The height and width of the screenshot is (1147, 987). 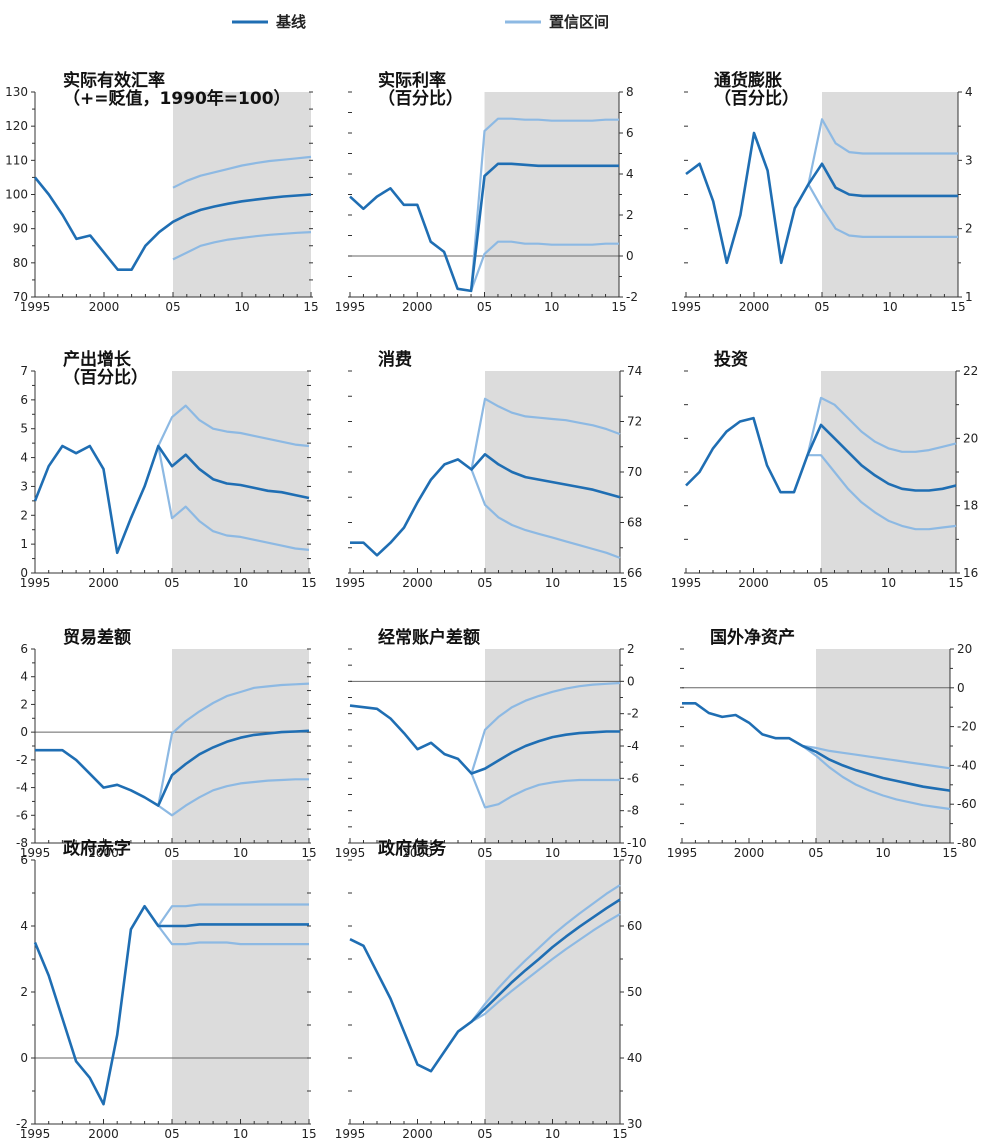 What do you see at coordinates (970, 506) in the screenshot?
I see `y-tick-label: 18` at bounding box center [970, 506].